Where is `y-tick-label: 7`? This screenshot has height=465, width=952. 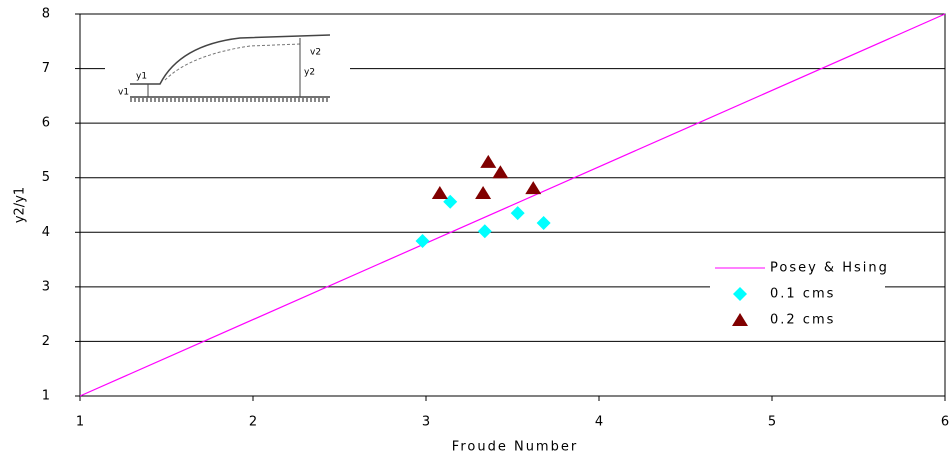 y-tick-label: 7 is located at coordinates (46, 68).